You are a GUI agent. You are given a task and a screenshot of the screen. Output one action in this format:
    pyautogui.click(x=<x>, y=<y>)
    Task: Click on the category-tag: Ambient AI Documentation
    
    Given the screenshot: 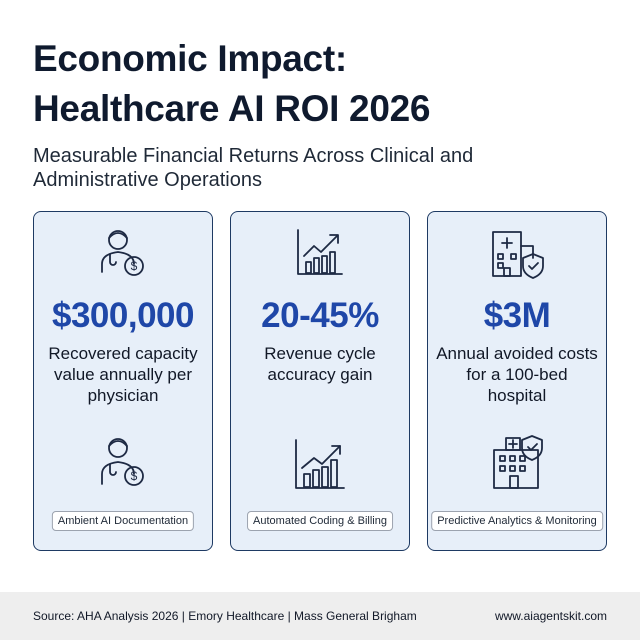 What is the action you would take?
    pyautogui.click(x=123, y=521)
    